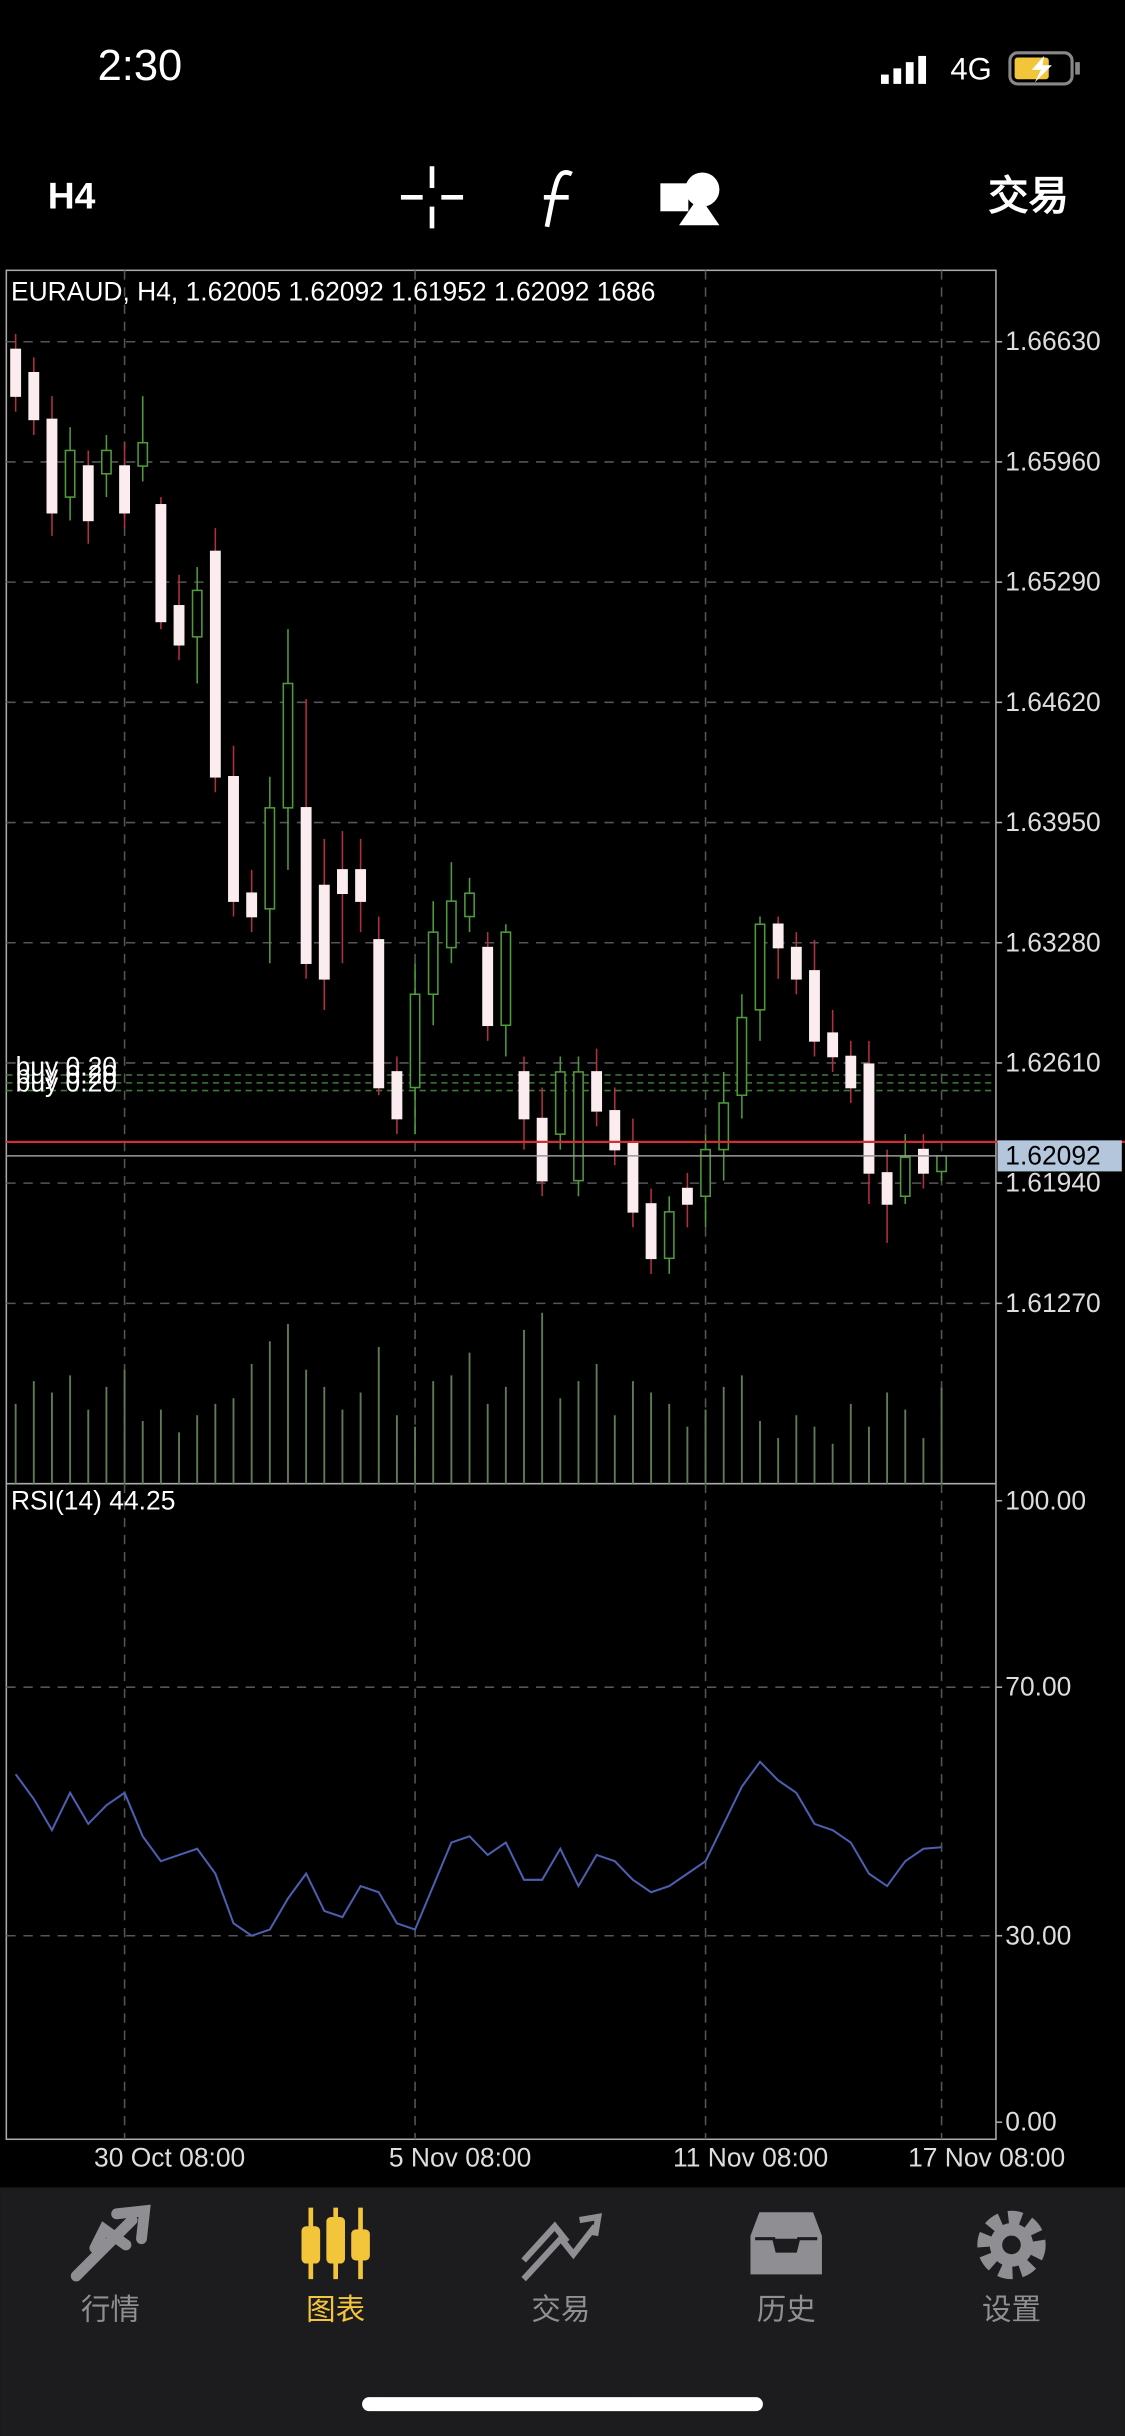 This screenshot has height=2436, width=1125. I want to click on y-tick-label: 1.65960, so click(1052, 461).